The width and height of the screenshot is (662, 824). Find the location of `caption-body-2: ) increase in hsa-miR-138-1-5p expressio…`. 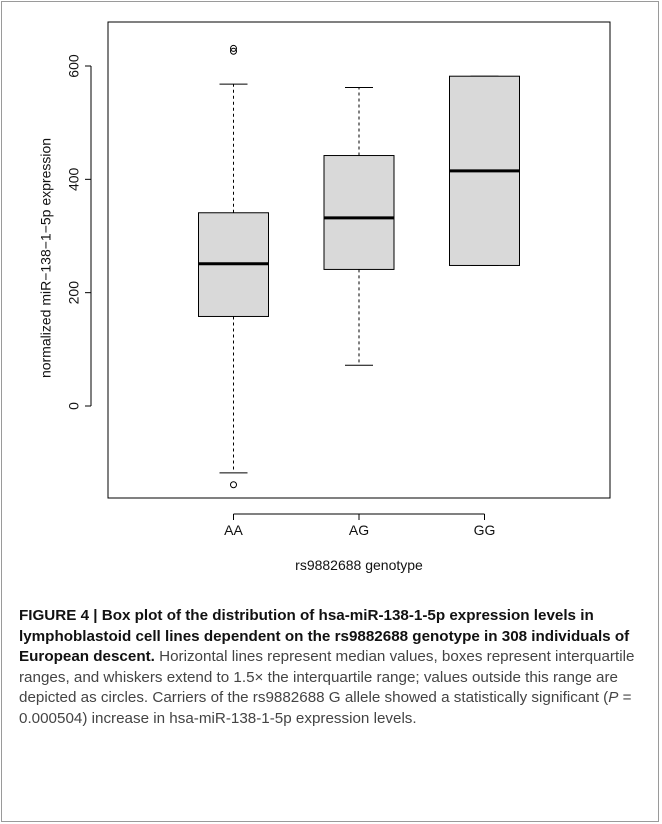

caption-body-2: ) increase in hsa-miR-138-1-5p expressio… is located at coordinates (249, 718).